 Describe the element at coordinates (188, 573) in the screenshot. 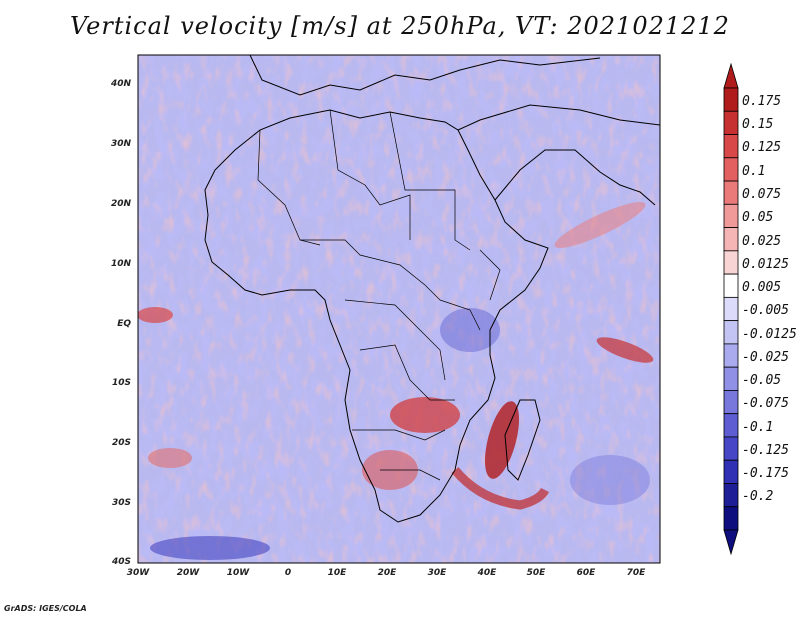

I see `x-tick-label: 20W` at that location.